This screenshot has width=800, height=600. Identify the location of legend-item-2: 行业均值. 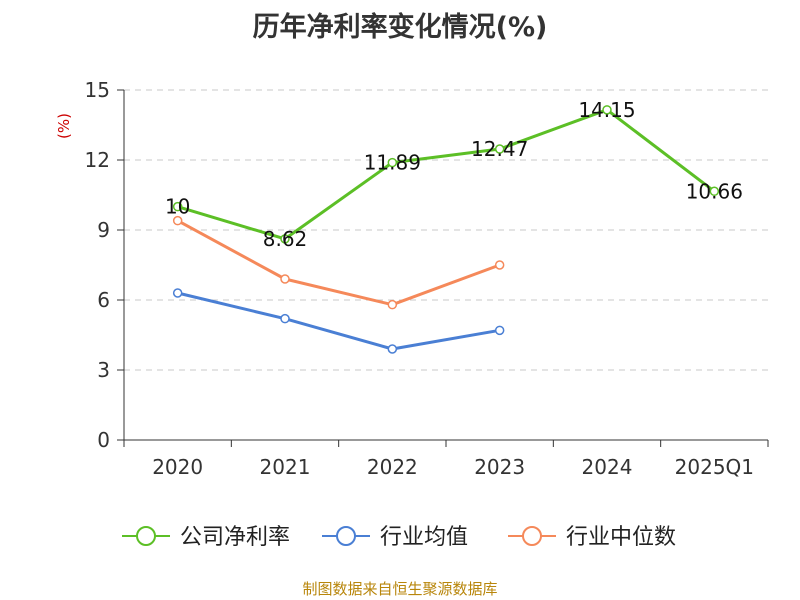
(395, 537).